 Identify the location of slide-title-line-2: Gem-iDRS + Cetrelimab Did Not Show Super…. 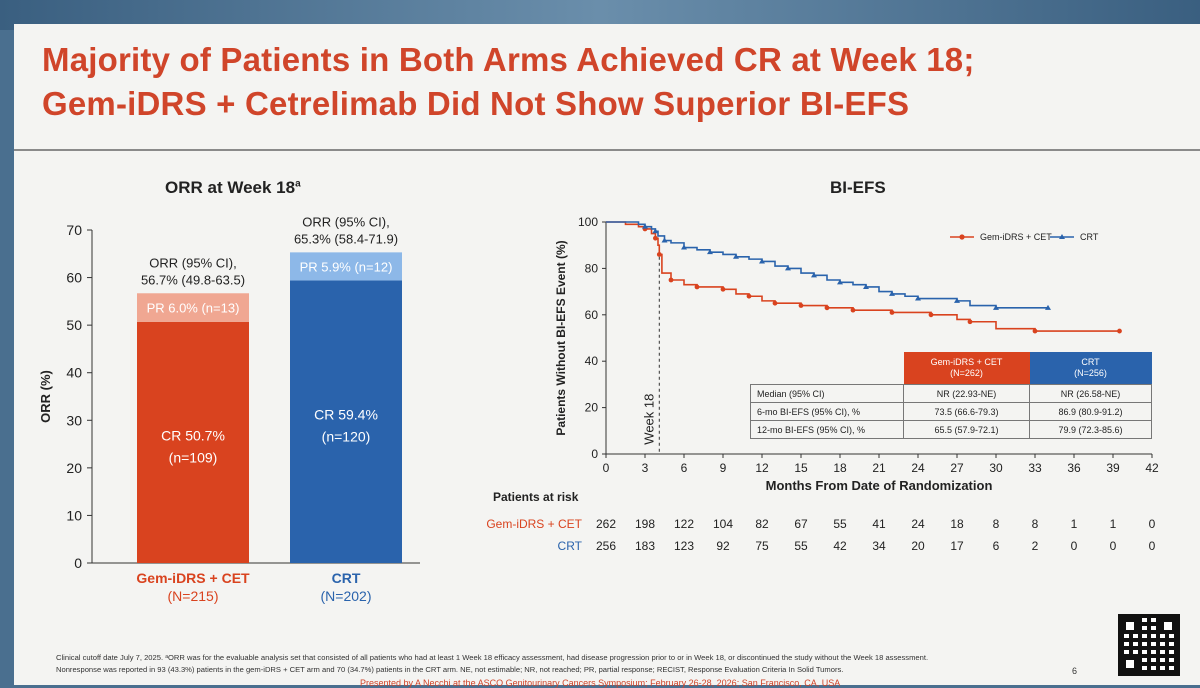
(476, 103).